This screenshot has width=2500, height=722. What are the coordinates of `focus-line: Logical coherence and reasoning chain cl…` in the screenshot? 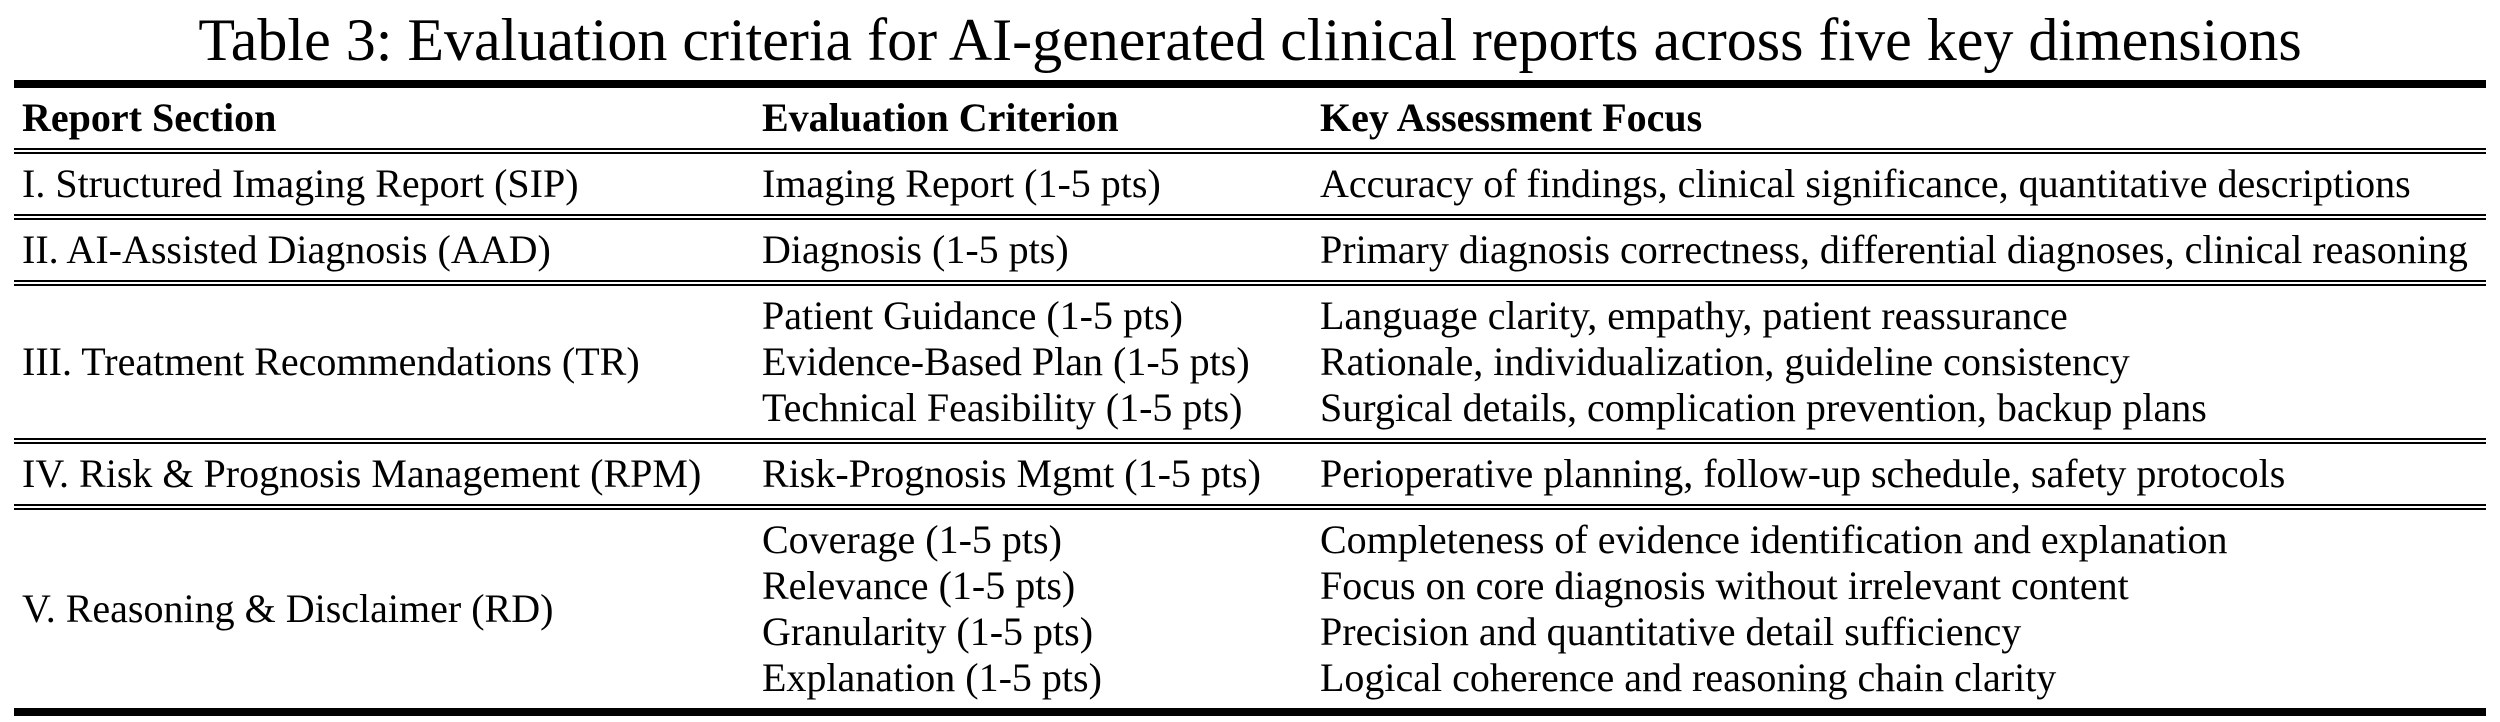 It's located at (1688, 677).